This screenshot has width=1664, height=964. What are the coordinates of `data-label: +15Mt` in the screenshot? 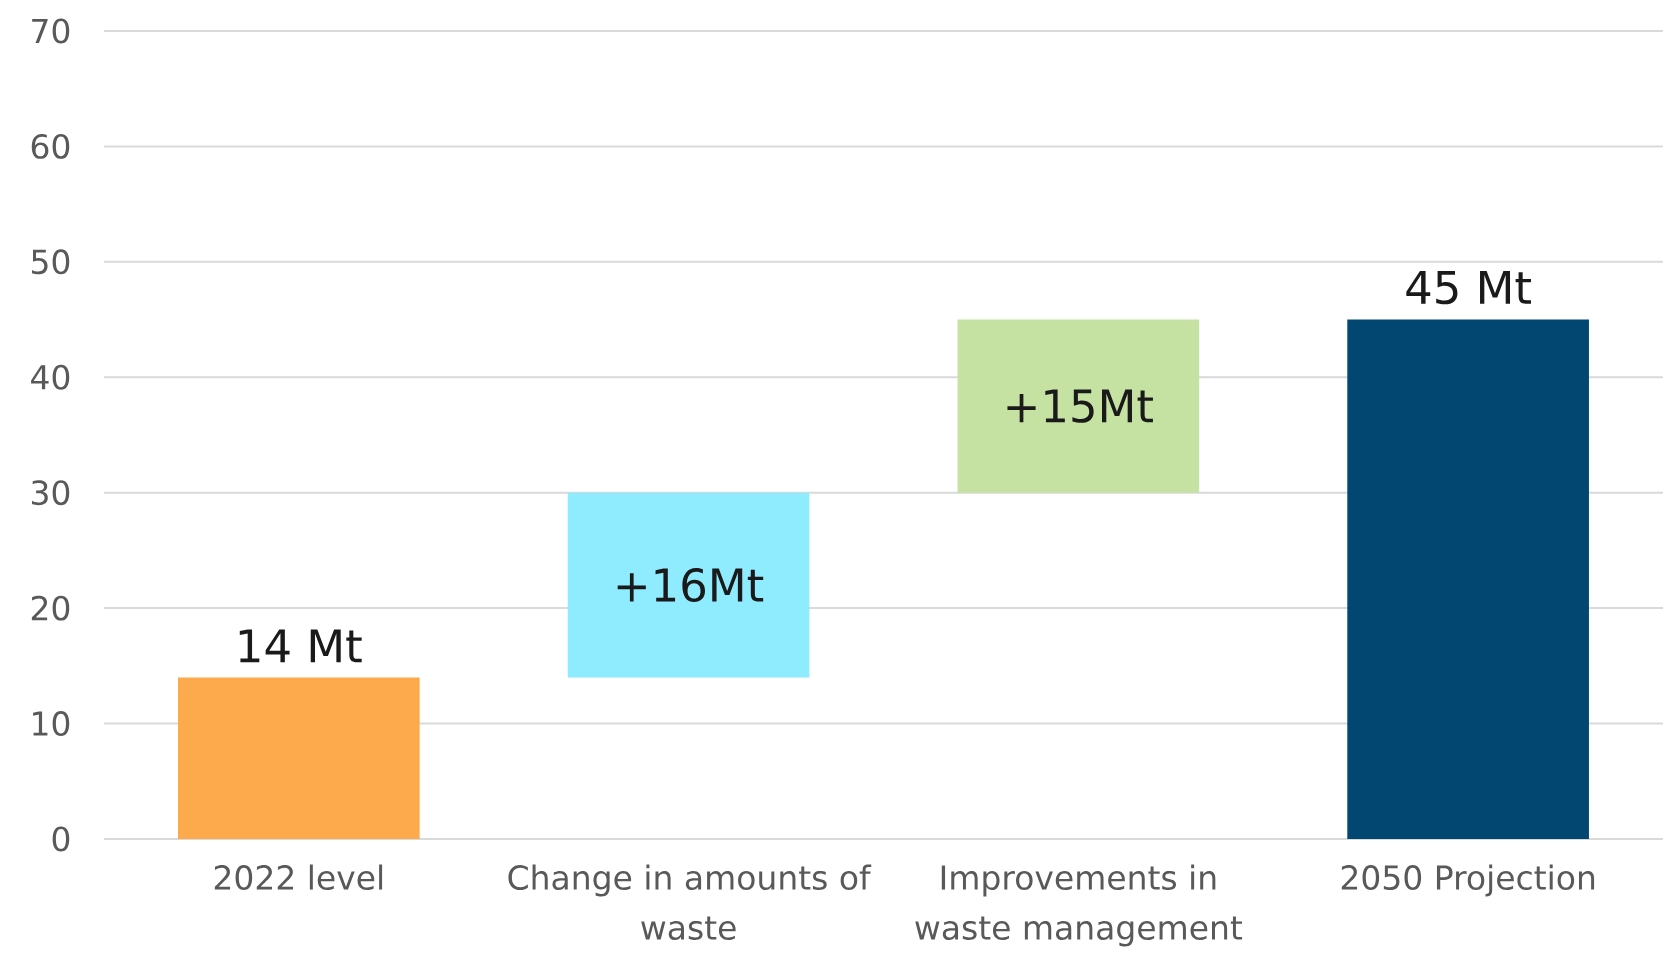 It's located at (1080, 406).